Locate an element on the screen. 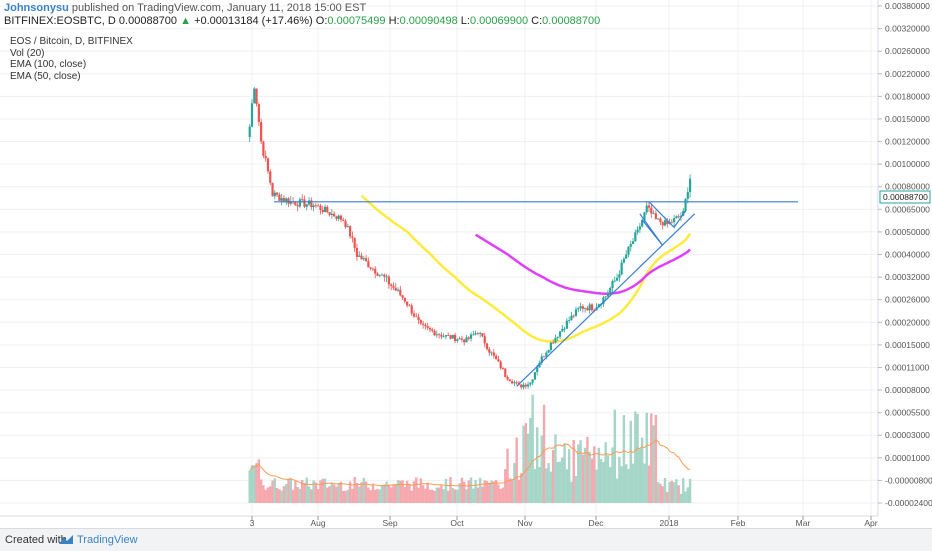  author-name: Johnsonysu is located at coordinates (36, 8).